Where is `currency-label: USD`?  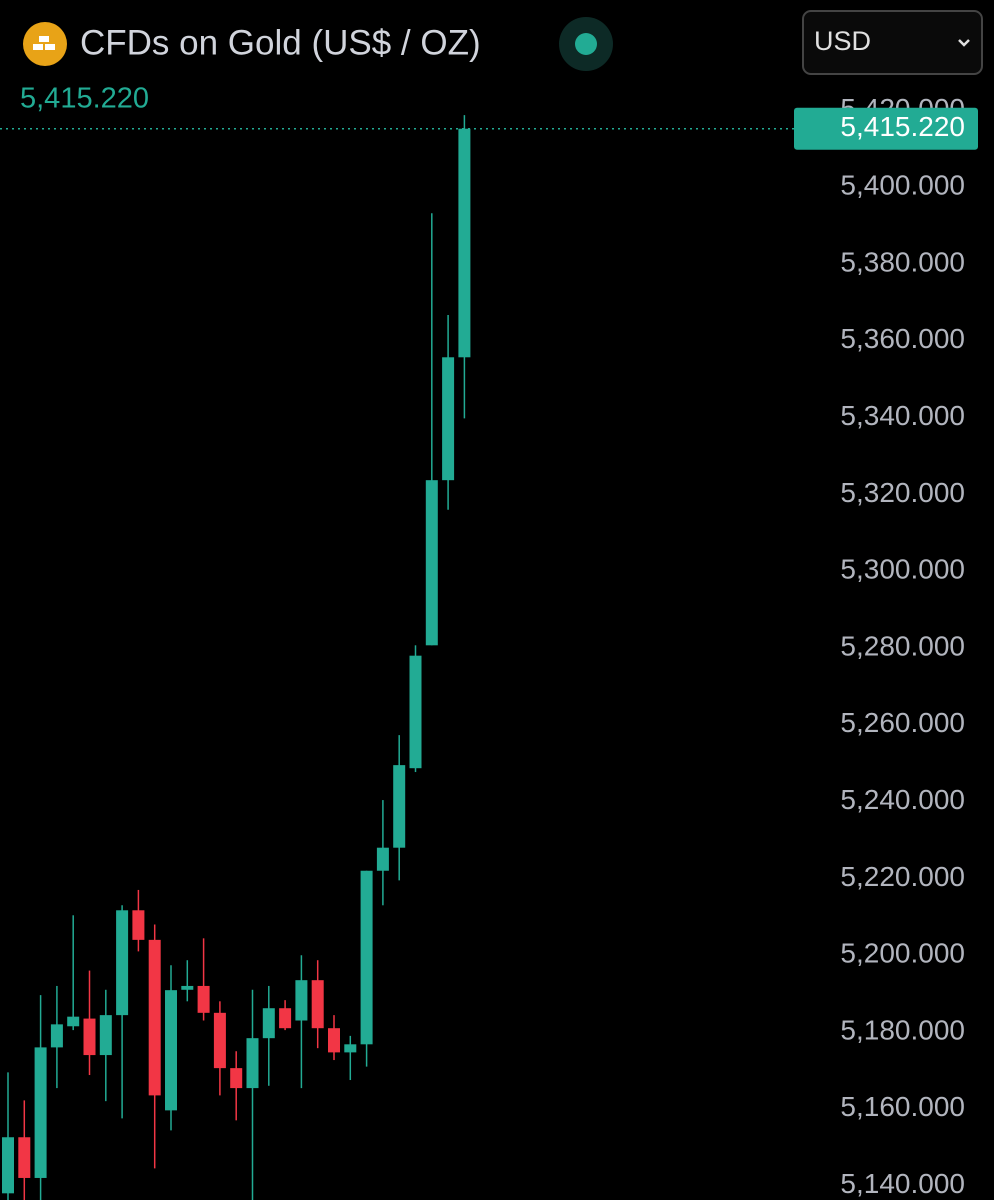
currency-label: USD is located at coordinates (842, 41).